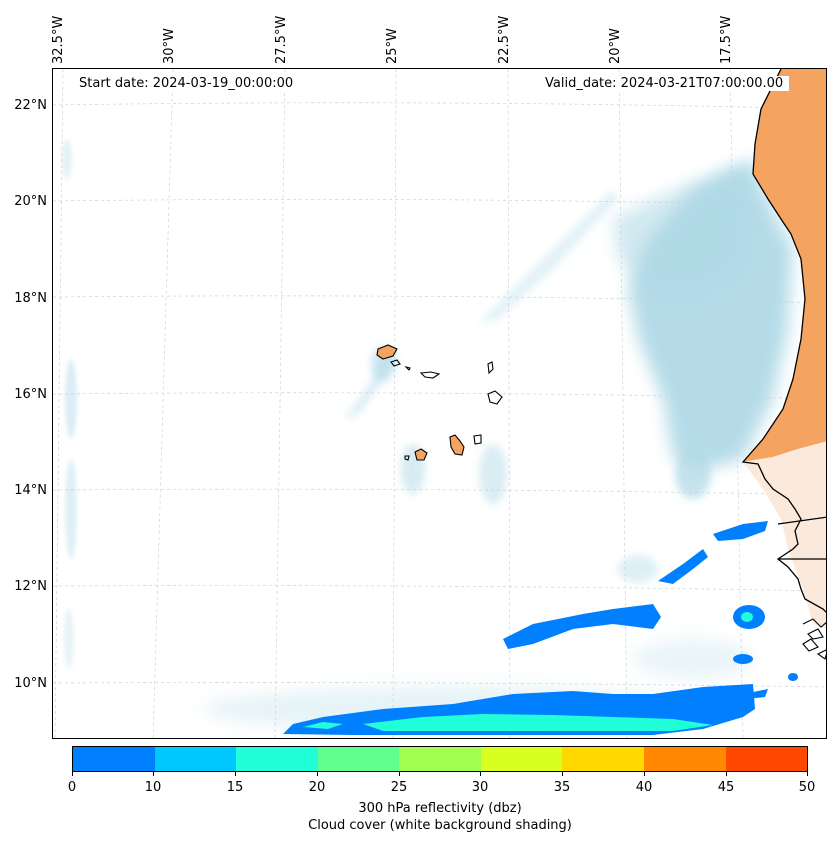 The height and width of the screenshot is (843, 837). What do you see at coordinates (664, 83) in the screenshot?
I see `valid-date-label: Valid_date: 2024-03-21T07:00:00.00` at bounding box center [664, 83].